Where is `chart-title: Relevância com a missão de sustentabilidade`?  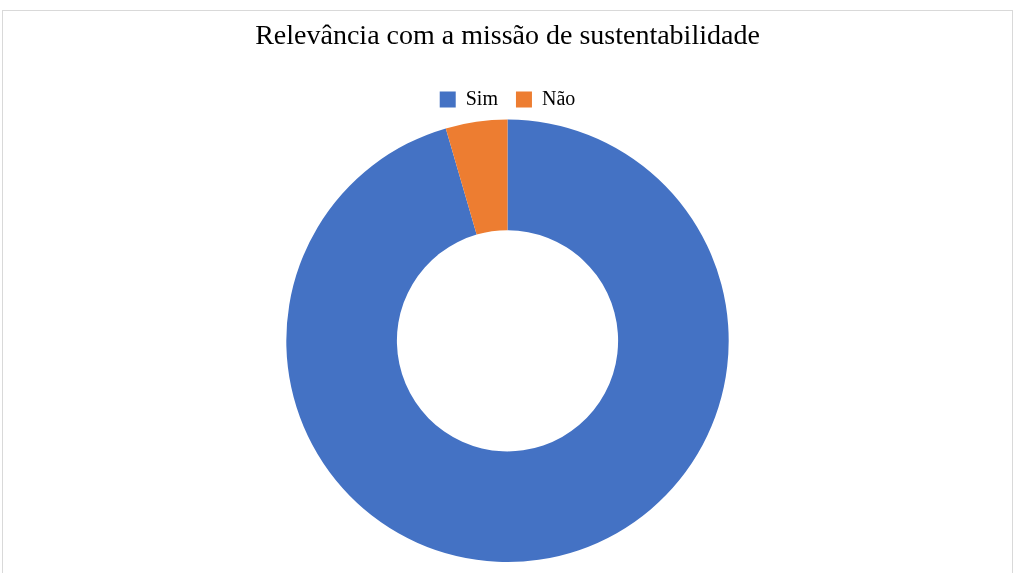 chart-title: Relevância com a missão de sustentabilidade is located at coordinates (507, 35).